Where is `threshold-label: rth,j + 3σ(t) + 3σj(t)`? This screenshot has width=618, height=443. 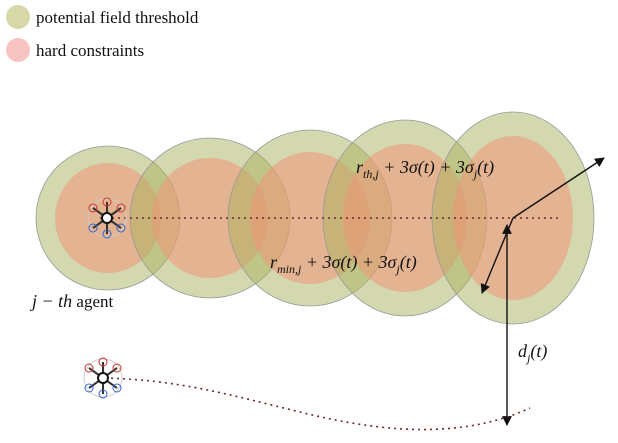
threshold-label: rth,j + 3σ(t) + 3σj(t) is located at coordinates (425, 169).